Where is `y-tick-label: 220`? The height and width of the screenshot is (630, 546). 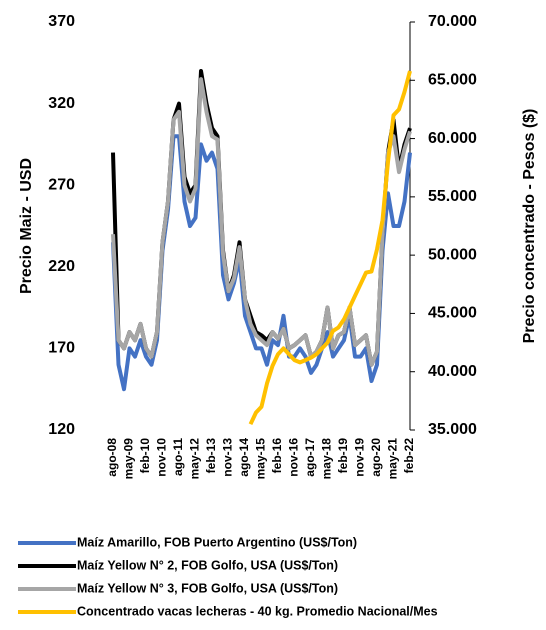 y-tick-label: 220 is located at coordinates (61, 266).